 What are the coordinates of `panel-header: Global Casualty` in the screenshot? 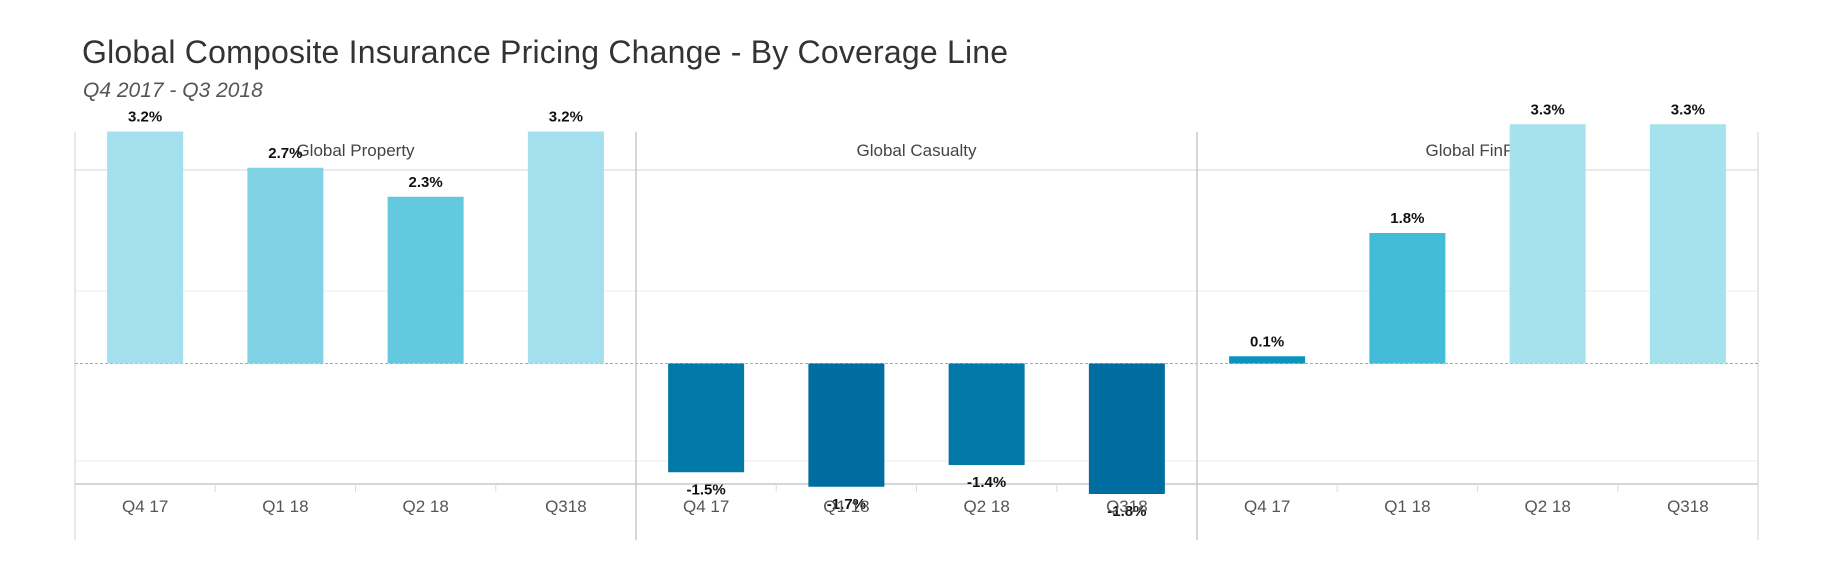 It's located at (916, 150).